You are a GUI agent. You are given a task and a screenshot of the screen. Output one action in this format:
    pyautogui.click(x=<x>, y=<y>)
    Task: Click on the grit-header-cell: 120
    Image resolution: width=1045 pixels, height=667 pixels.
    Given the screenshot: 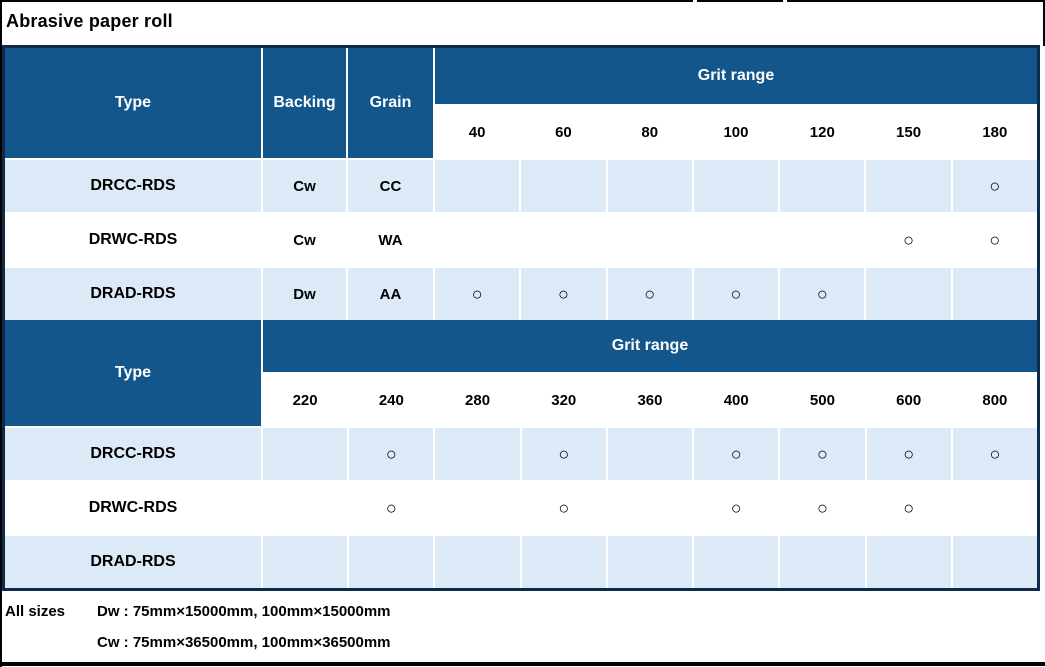 What is the action you would take?
    pyautogui.click(x=822, y=132)
    